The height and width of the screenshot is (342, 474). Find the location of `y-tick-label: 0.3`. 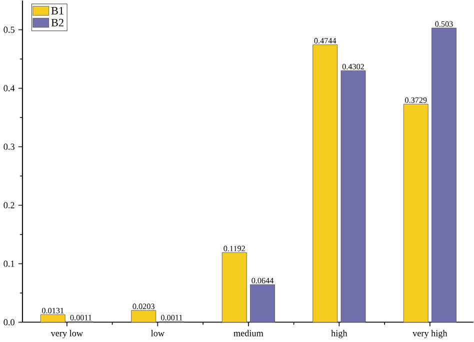

y-tick-label: 0.3 is located at coordinates (9, 147).